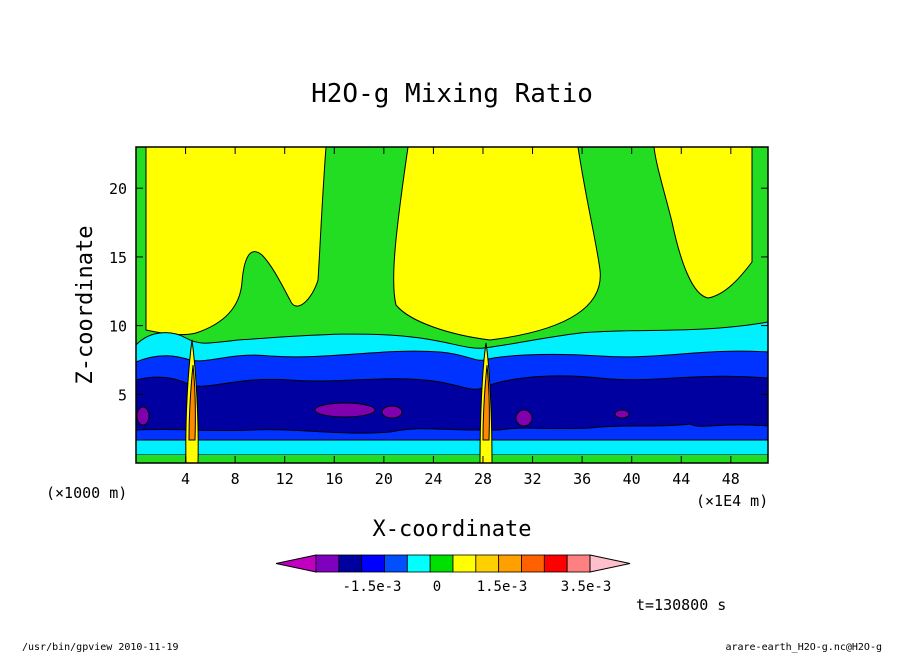 This screenshot has height=654, width=904. Describe the element at coordinates (334, 479) in the screenshot. I see `x-tick-label: 16` at that location.